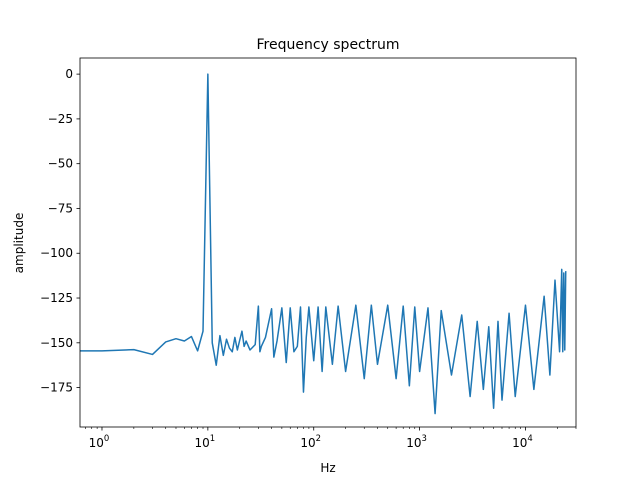 Image resolution: width=640 pixels, height=480 pixels. Describe the element at coordinates (60, 164) in the screenshot. I see `y-tick-label: −50` at that location.